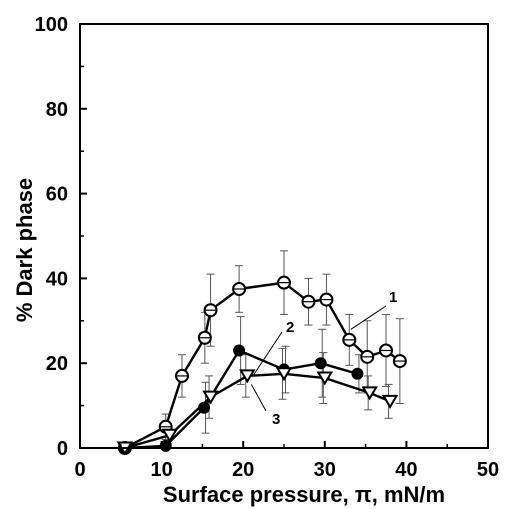 The image size is (518, 509). Describe the element at coordinates (406, 470) in the screenshot. I see `x-tick-label: 40` at that location.